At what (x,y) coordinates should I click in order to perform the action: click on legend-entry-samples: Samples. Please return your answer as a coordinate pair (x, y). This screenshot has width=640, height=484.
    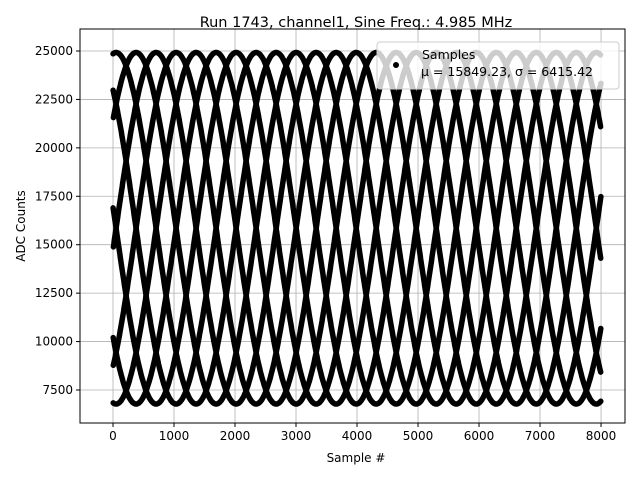
    Looking at the image, I should click on (448, 54).